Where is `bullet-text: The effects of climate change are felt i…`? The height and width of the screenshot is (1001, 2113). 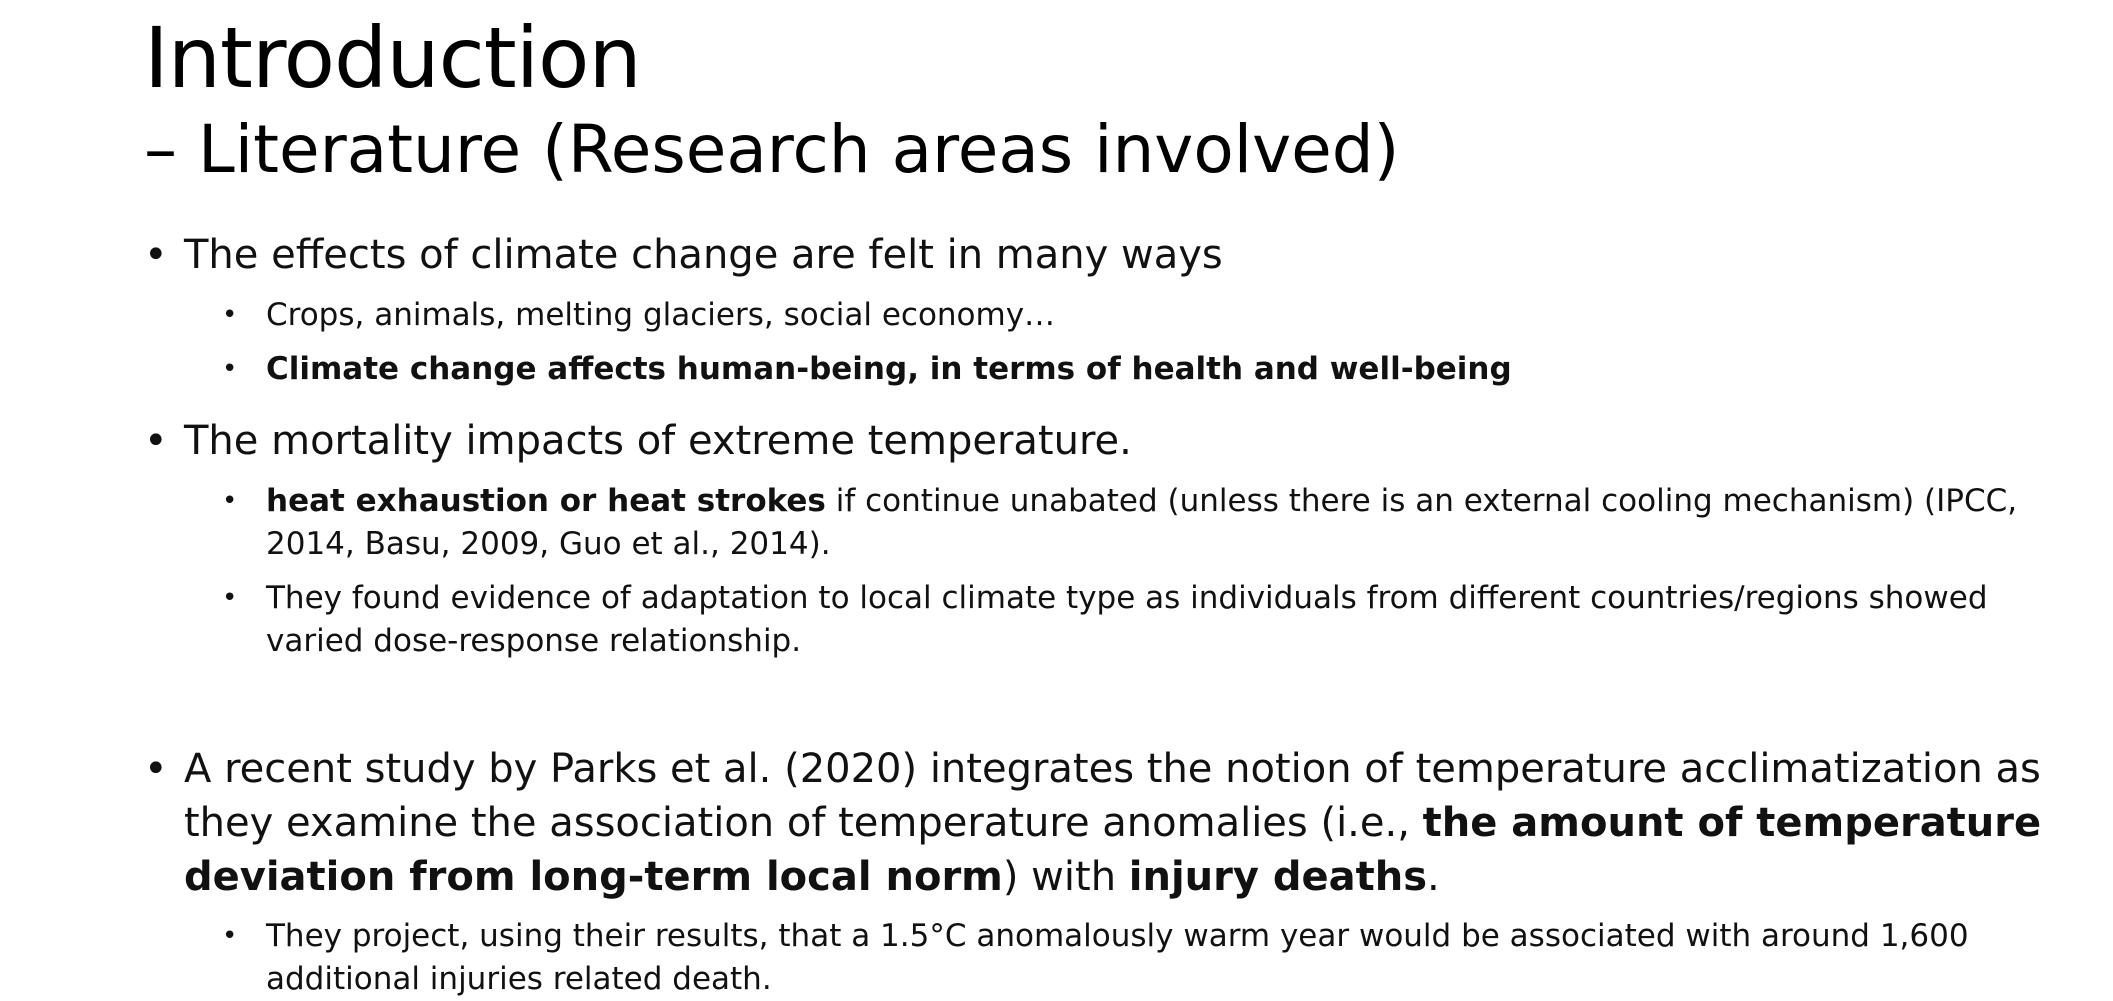
bullet-text: The effects of climate change are felt i… is located at coordinates (703, 255).